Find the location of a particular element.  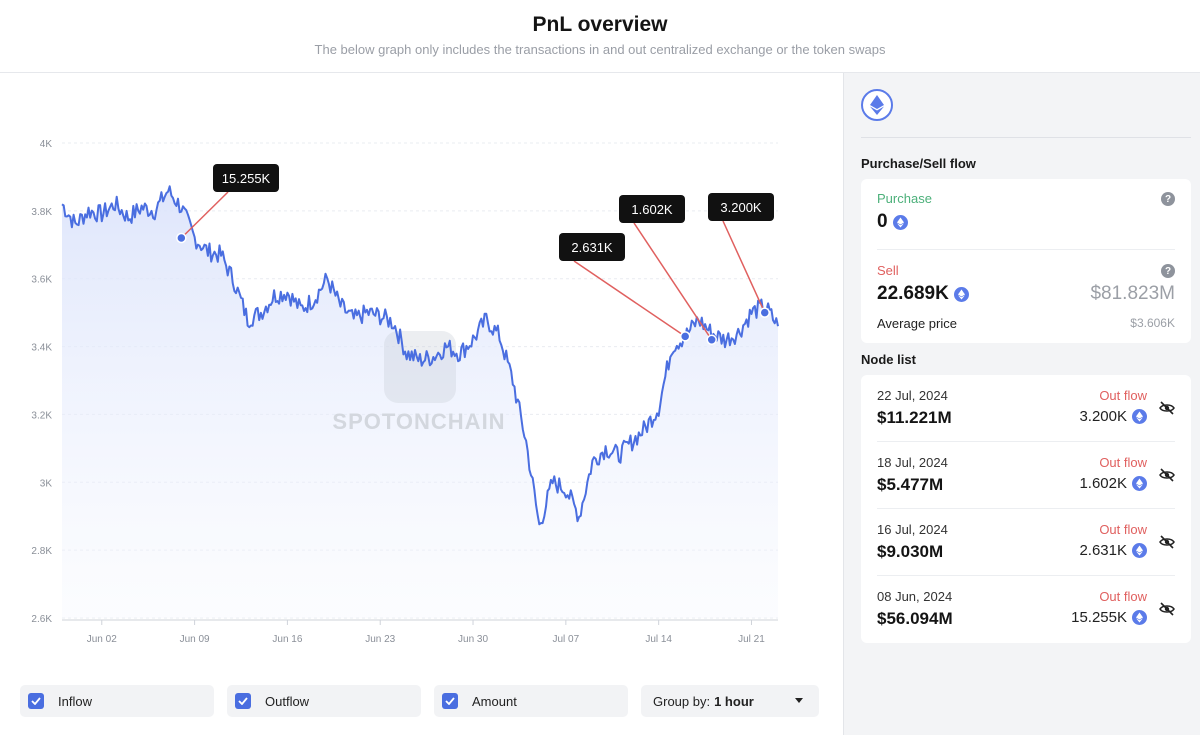

sell-amount: 22.689K is located at coordinates (923, 294).